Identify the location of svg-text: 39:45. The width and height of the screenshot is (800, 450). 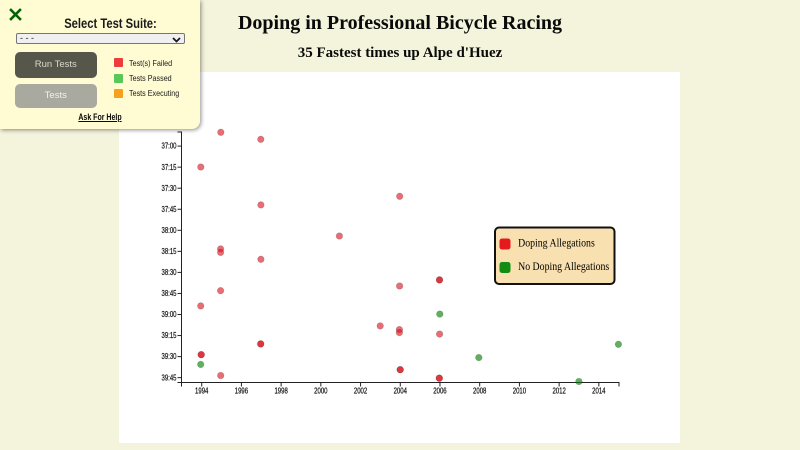
(168, 379).